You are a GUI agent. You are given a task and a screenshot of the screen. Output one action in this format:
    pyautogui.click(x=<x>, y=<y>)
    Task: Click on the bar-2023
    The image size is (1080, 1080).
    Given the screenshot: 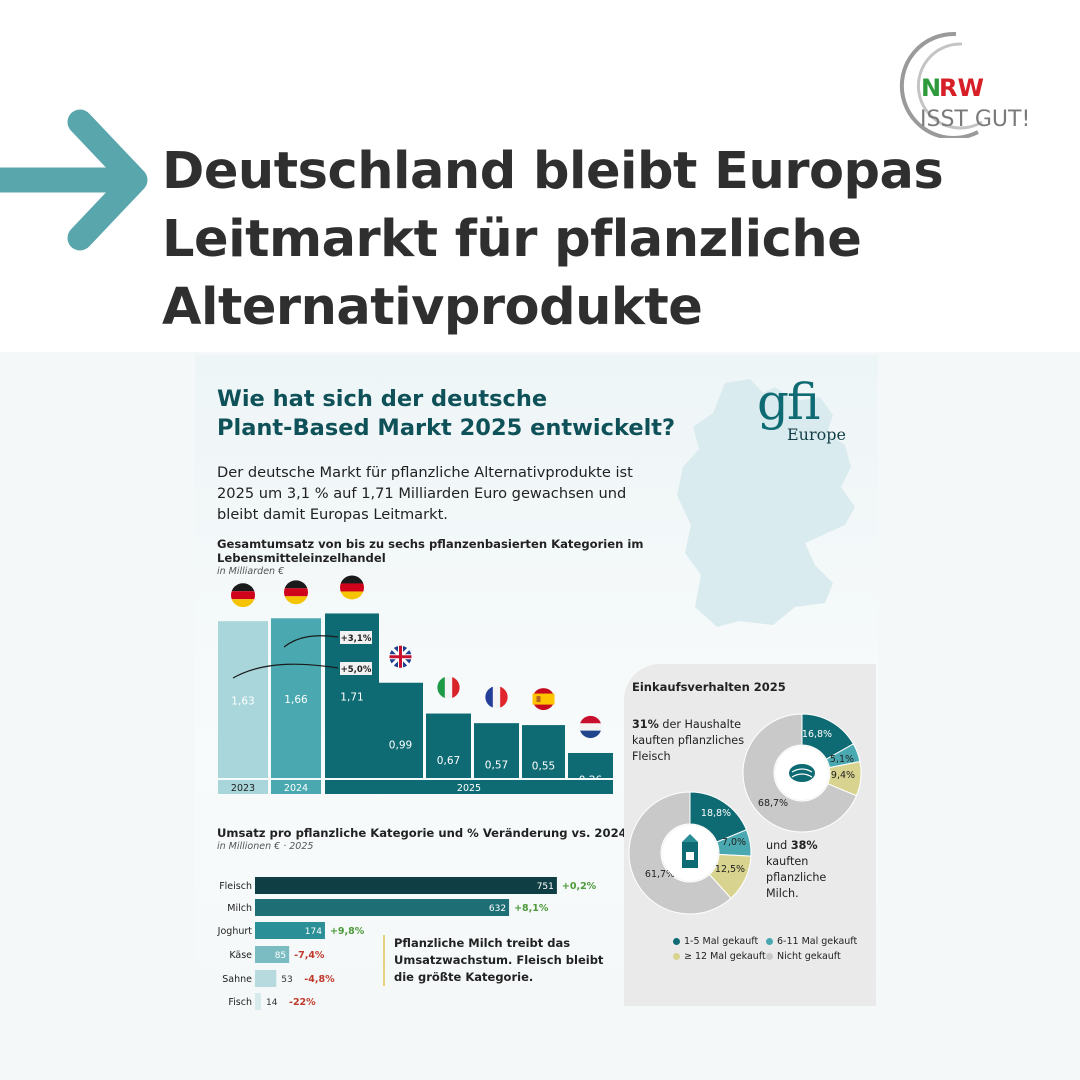 What is the action you would take?
    pyautogui.click(x=243, y=699)
    